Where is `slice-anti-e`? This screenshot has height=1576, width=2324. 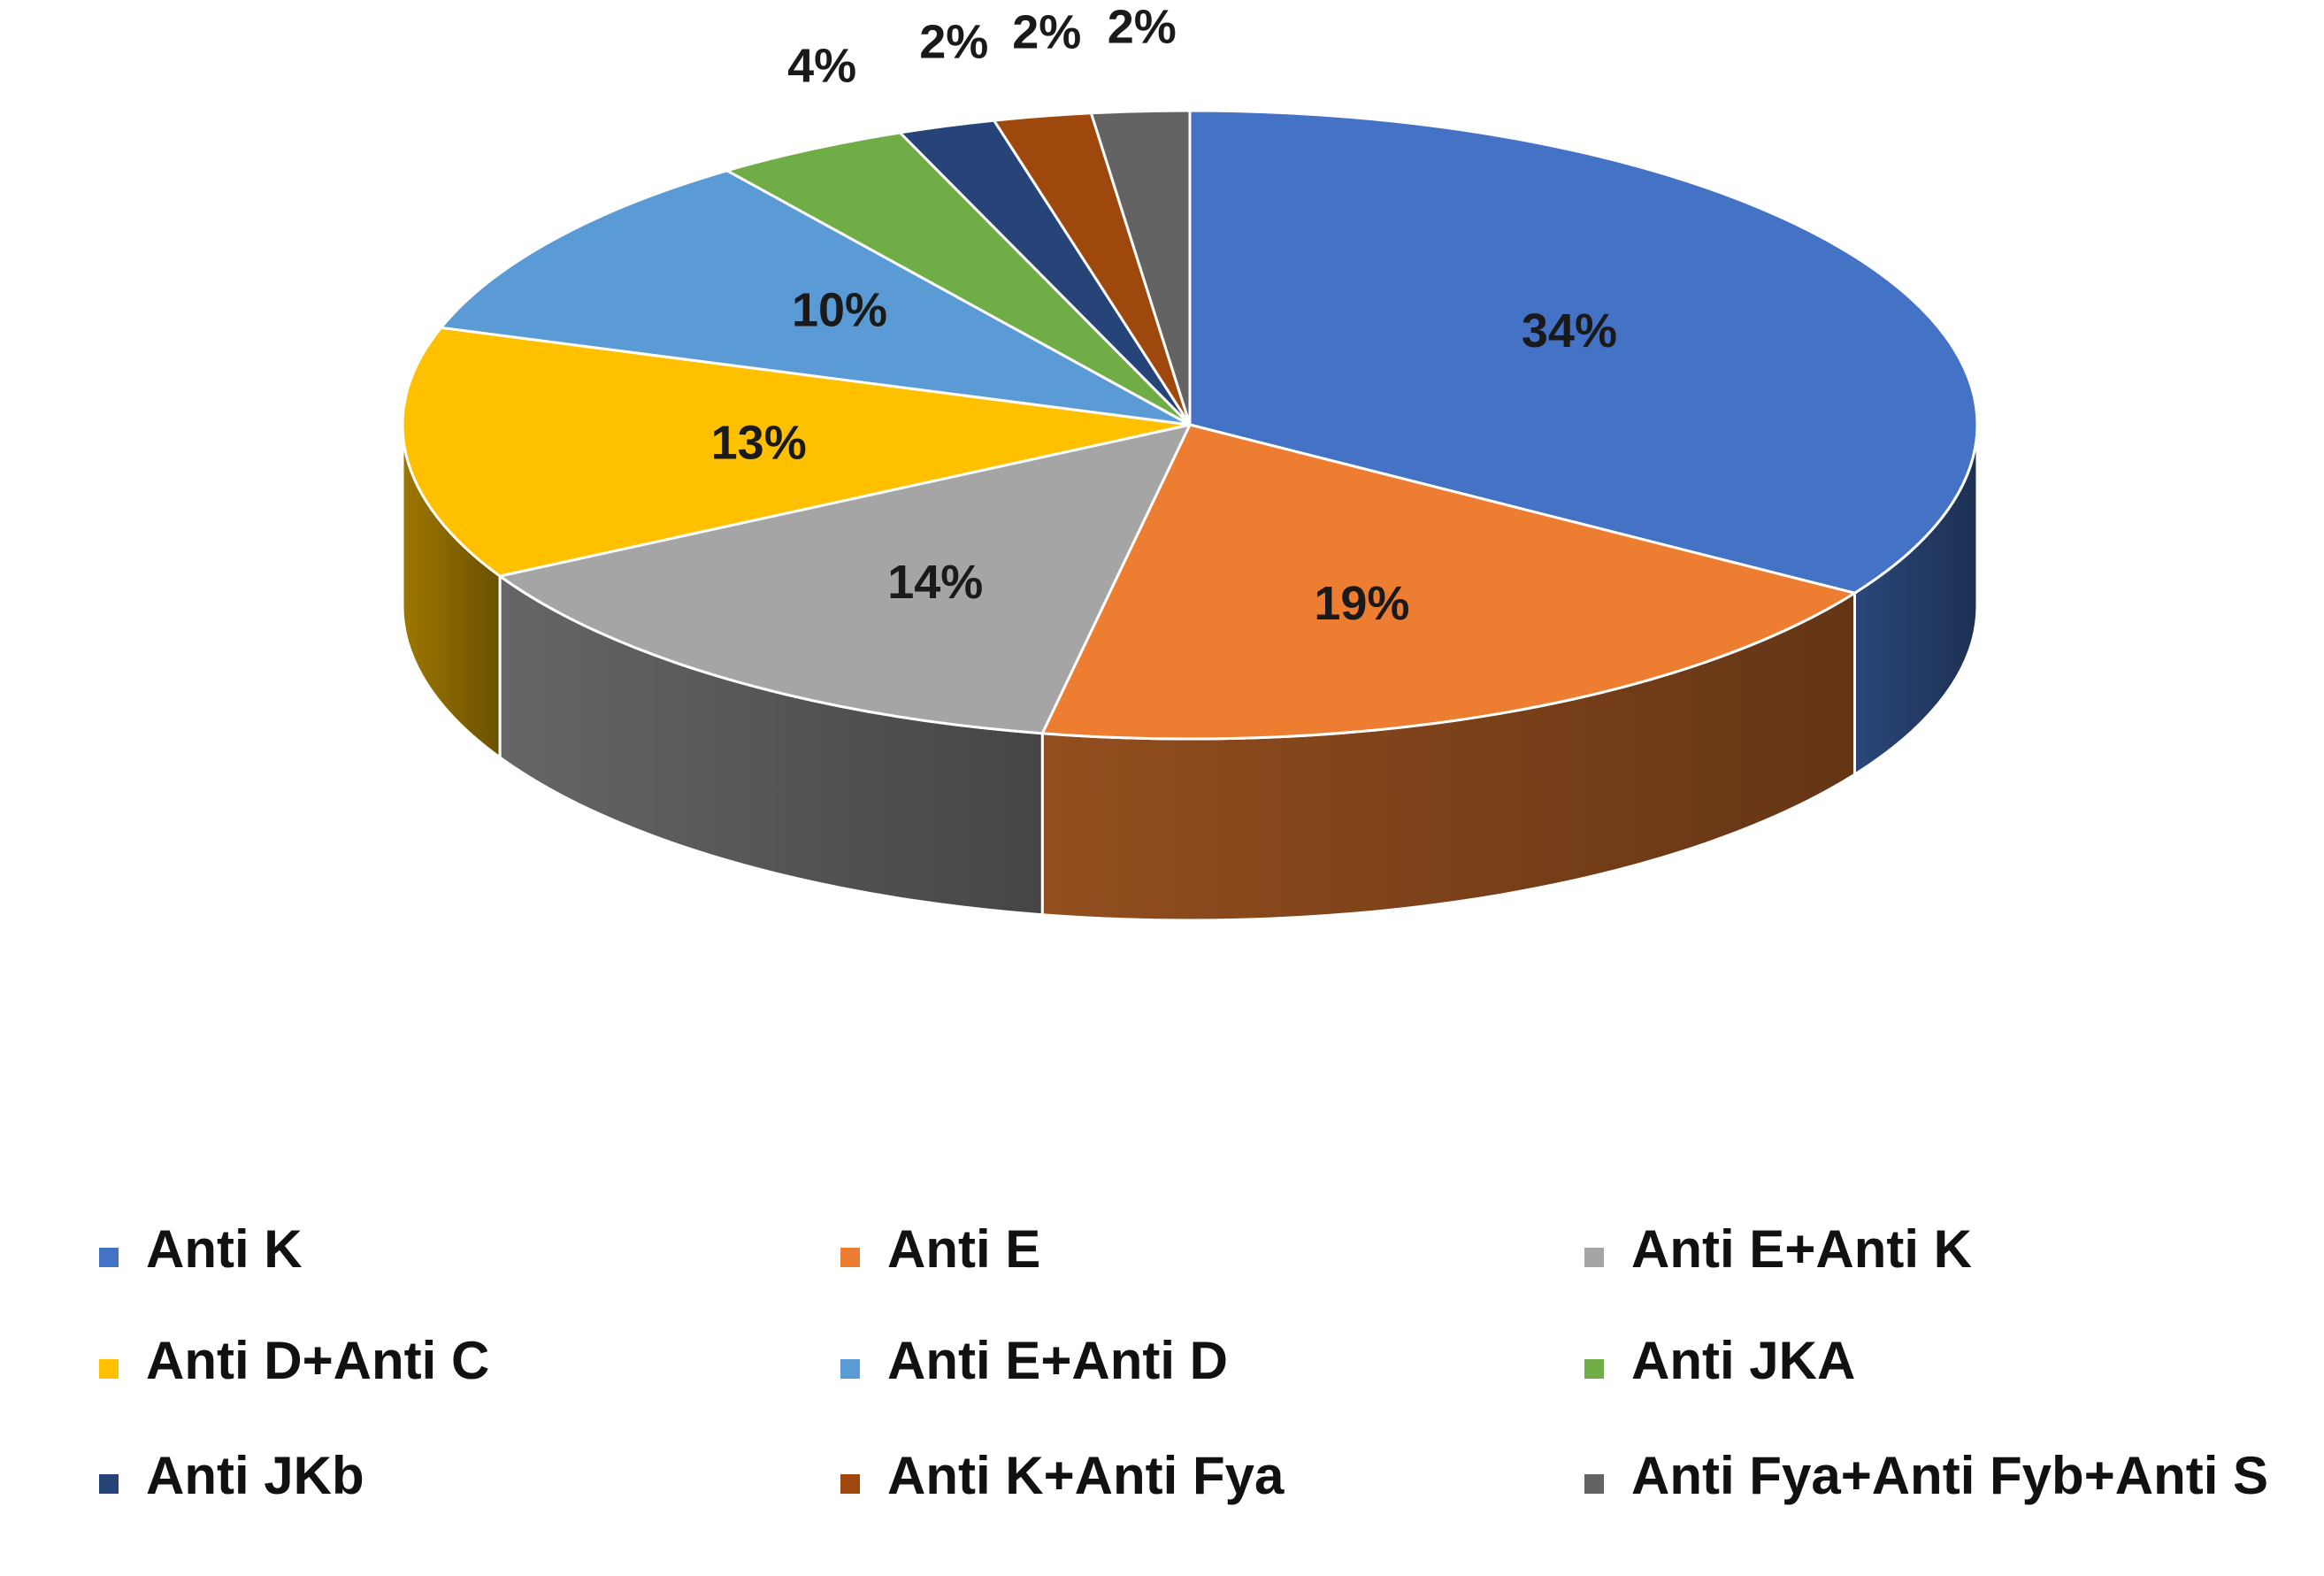 slice-anti-e is located at coordinates (1448, 582).